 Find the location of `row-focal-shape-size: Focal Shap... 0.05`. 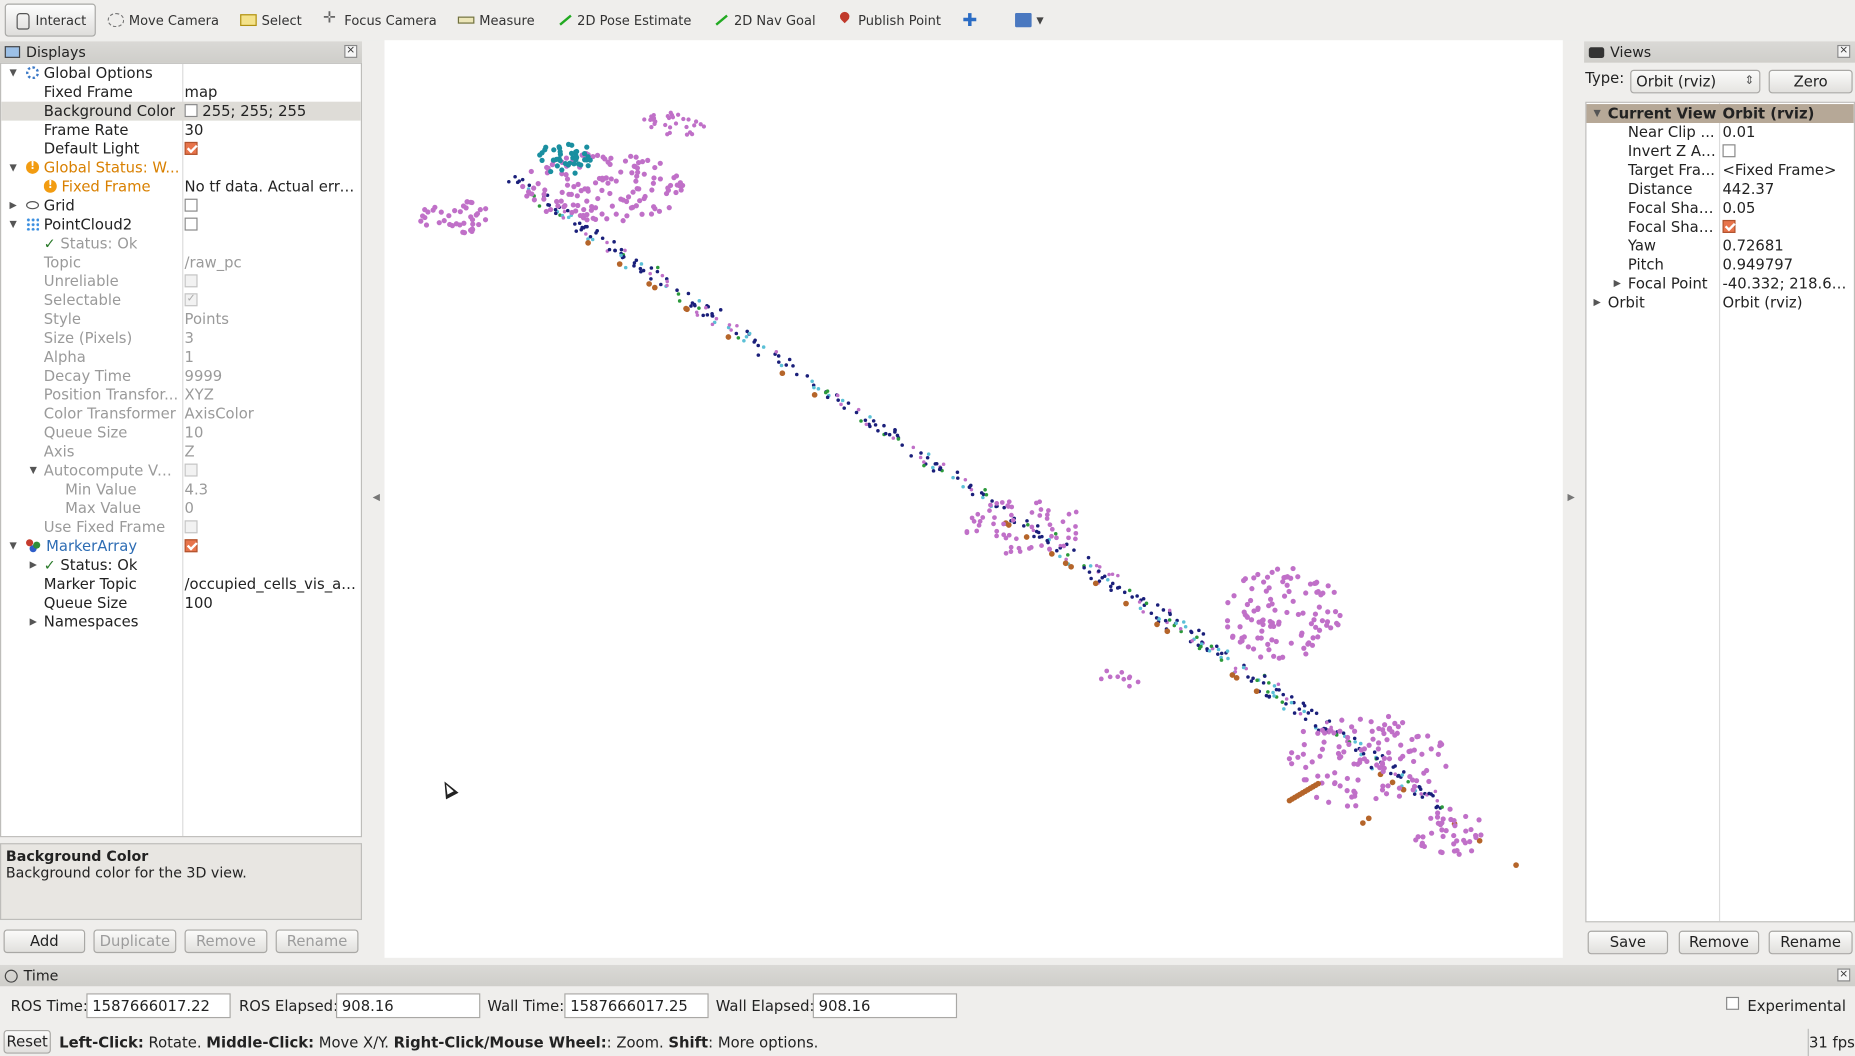

row-focal-shape-size: Focal Shap... 0.05 is located at coordinates (1719, 208).